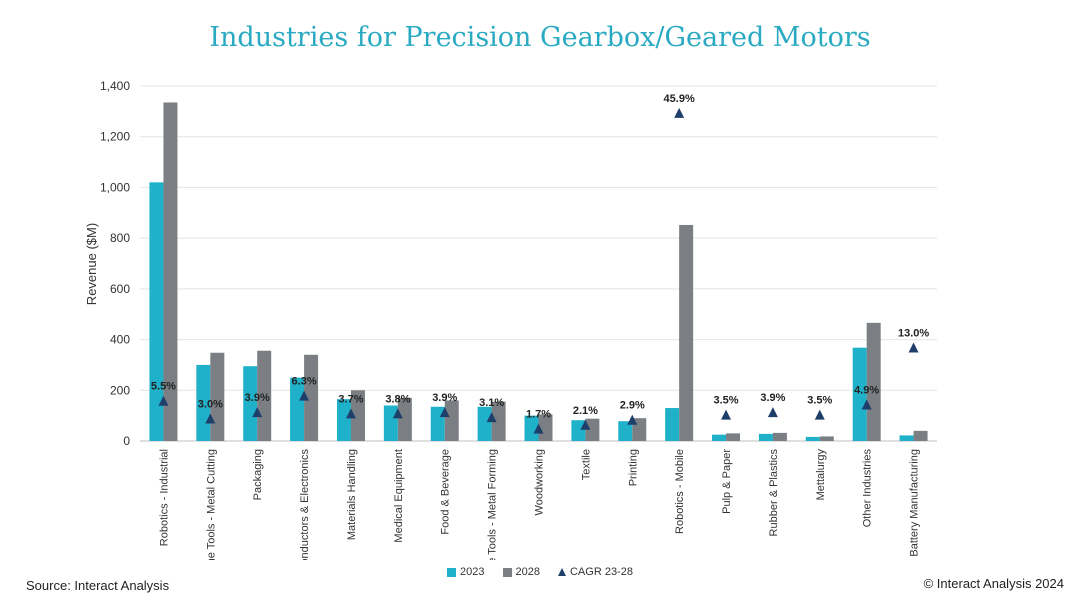 The height and width of the screenshot is (608, 1080). What do you see at coordinates (866, 391) in the screenshot?
I see `cagr-label: 4.9%` at bounding box center [866, 391].